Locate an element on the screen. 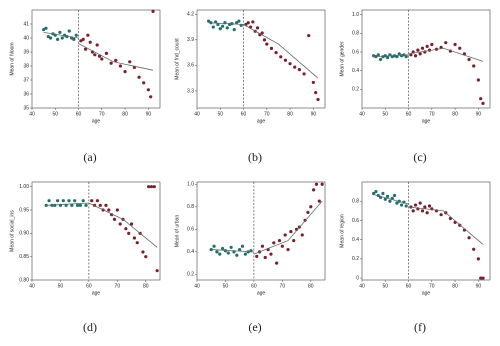 Image resolution: width=500 pixels, height=346 pixels. panel-label: (d) is located at coordinates (90, 327).